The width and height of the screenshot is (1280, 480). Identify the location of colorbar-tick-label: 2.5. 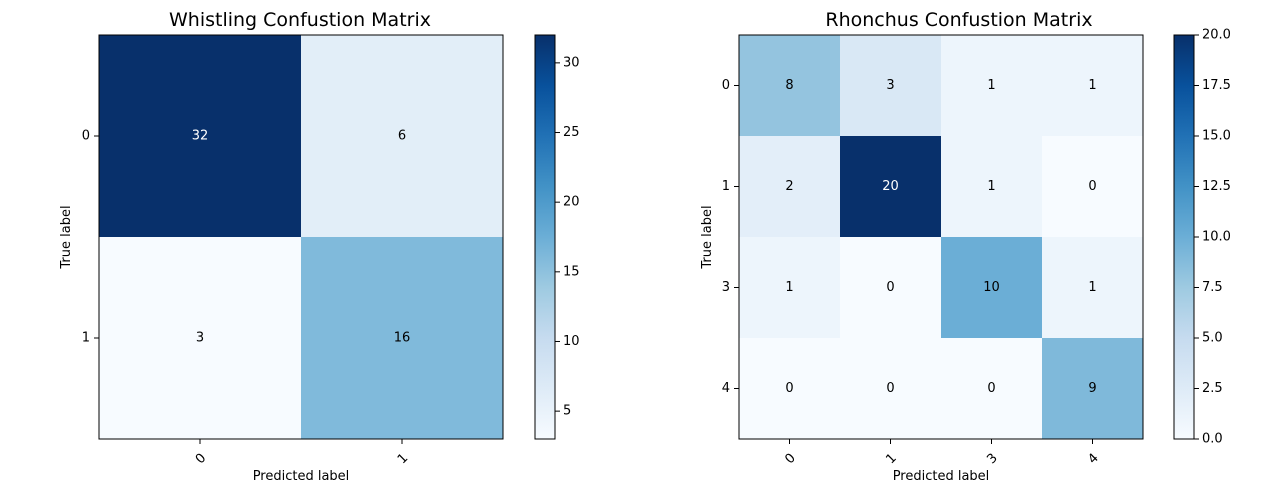
(1212, 388).